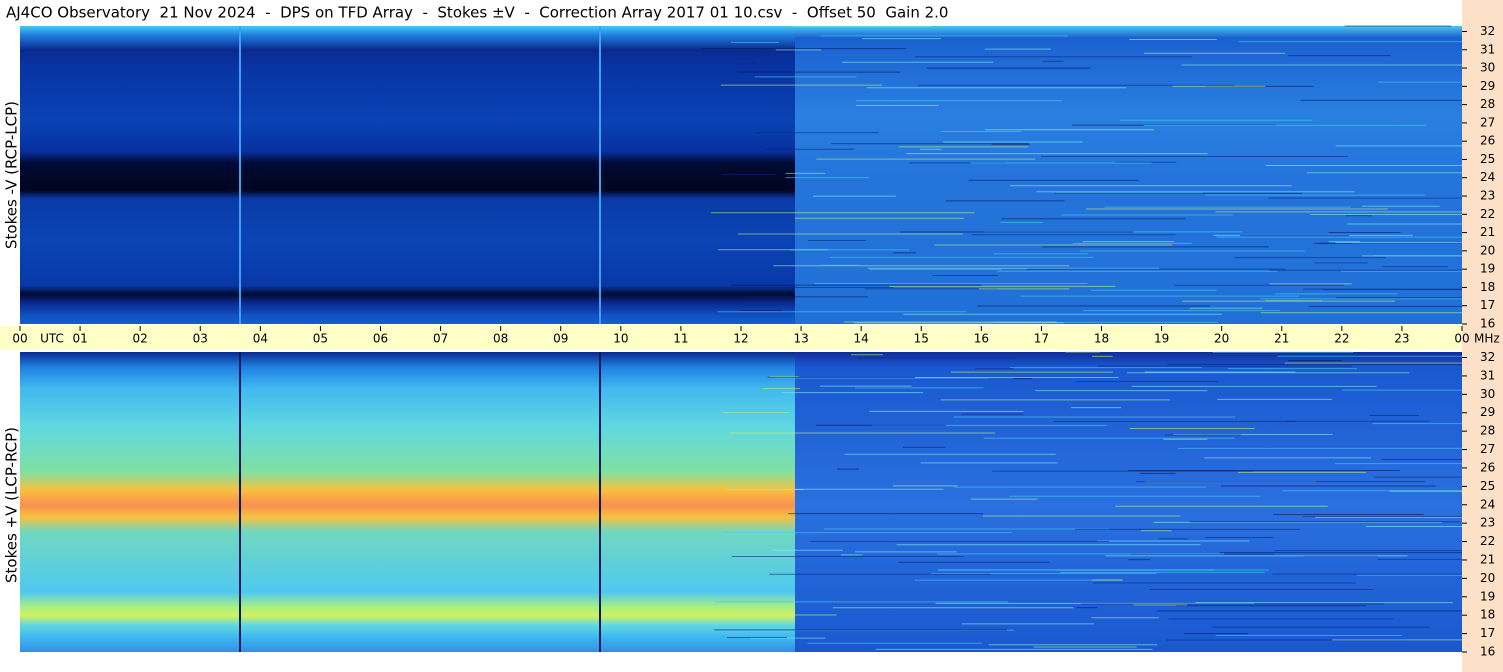  Describe the element at coordinates (800, 339) in the screenshot. I see `x-tick-label: 13` at that location.